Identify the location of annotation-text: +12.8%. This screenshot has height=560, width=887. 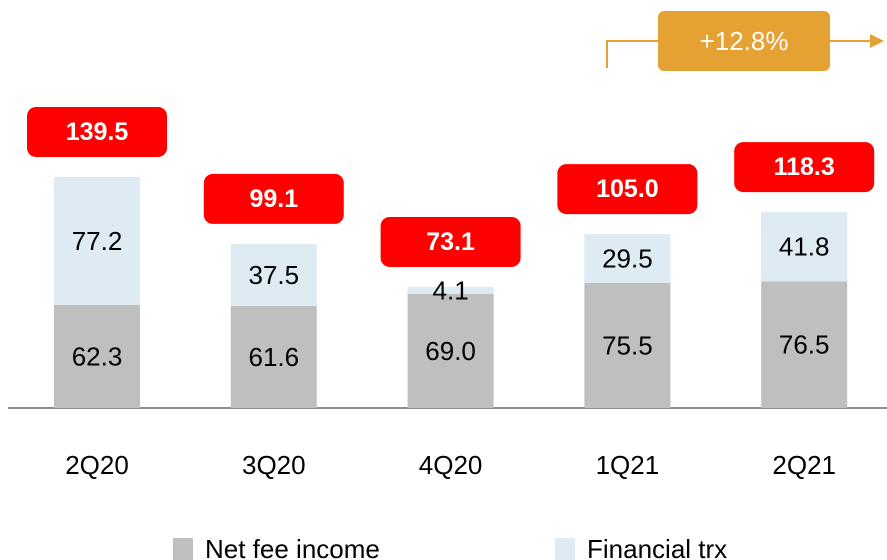
(744, 41).